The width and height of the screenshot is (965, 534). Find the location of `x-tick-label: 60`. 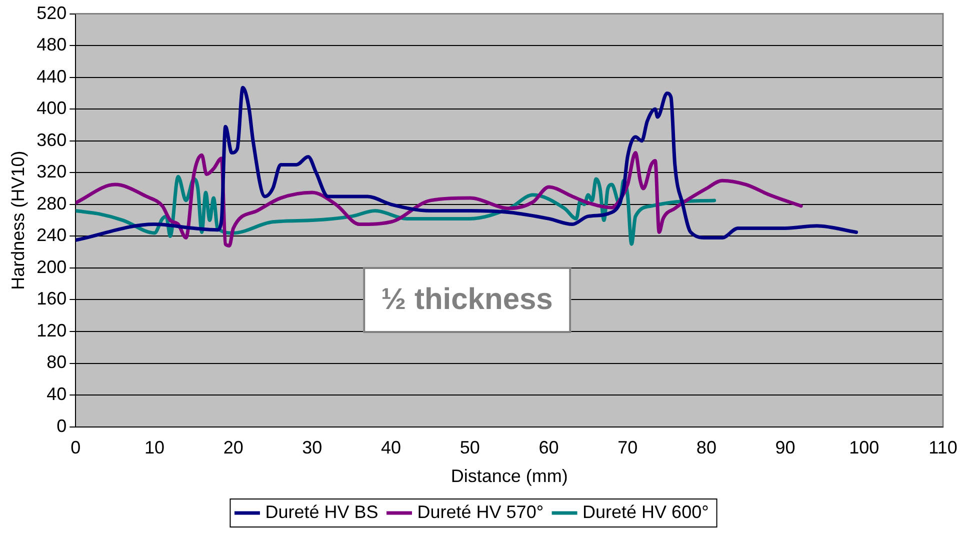

x-tick-label: 60 is located at coordinates (548, 448).